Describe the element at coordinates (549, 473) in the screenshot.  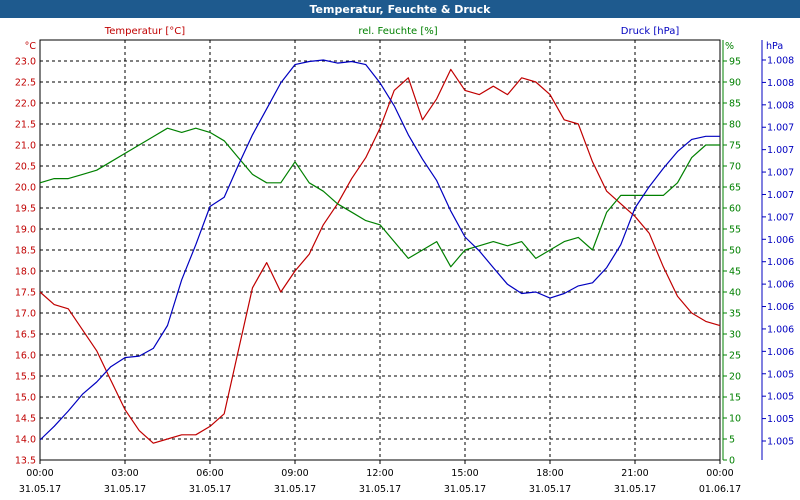
I see `x-tick-time: 18:00` at that location.